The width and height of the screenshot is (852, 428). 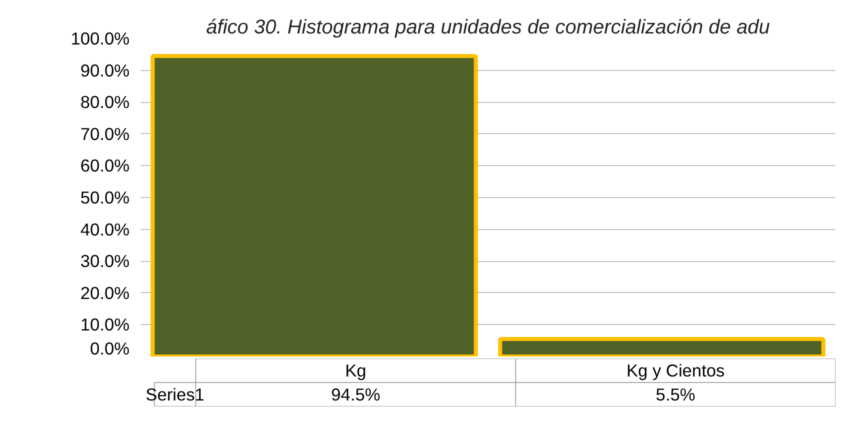 I want to click on y-tick-label: 80.0%, so click(x=105, y=102).